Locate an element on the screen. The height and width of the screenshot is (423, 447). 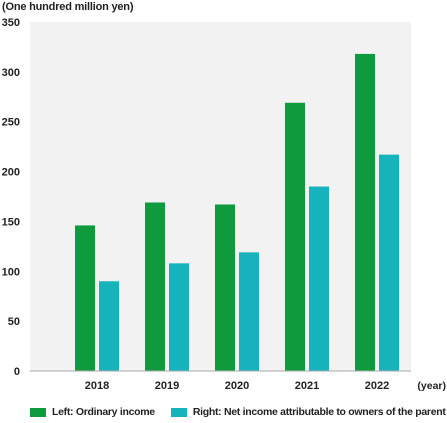
bar-ordinary-income-2021 is located at coordinates (295, 237).